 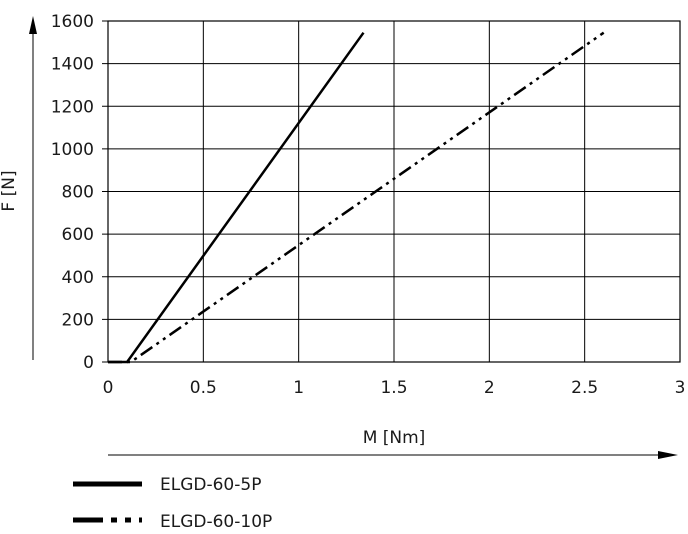 What do you see at coordinates (108, 388) in the screenshot?
I see `x-tick-label-0: 0` at bounding box center [108, 388].